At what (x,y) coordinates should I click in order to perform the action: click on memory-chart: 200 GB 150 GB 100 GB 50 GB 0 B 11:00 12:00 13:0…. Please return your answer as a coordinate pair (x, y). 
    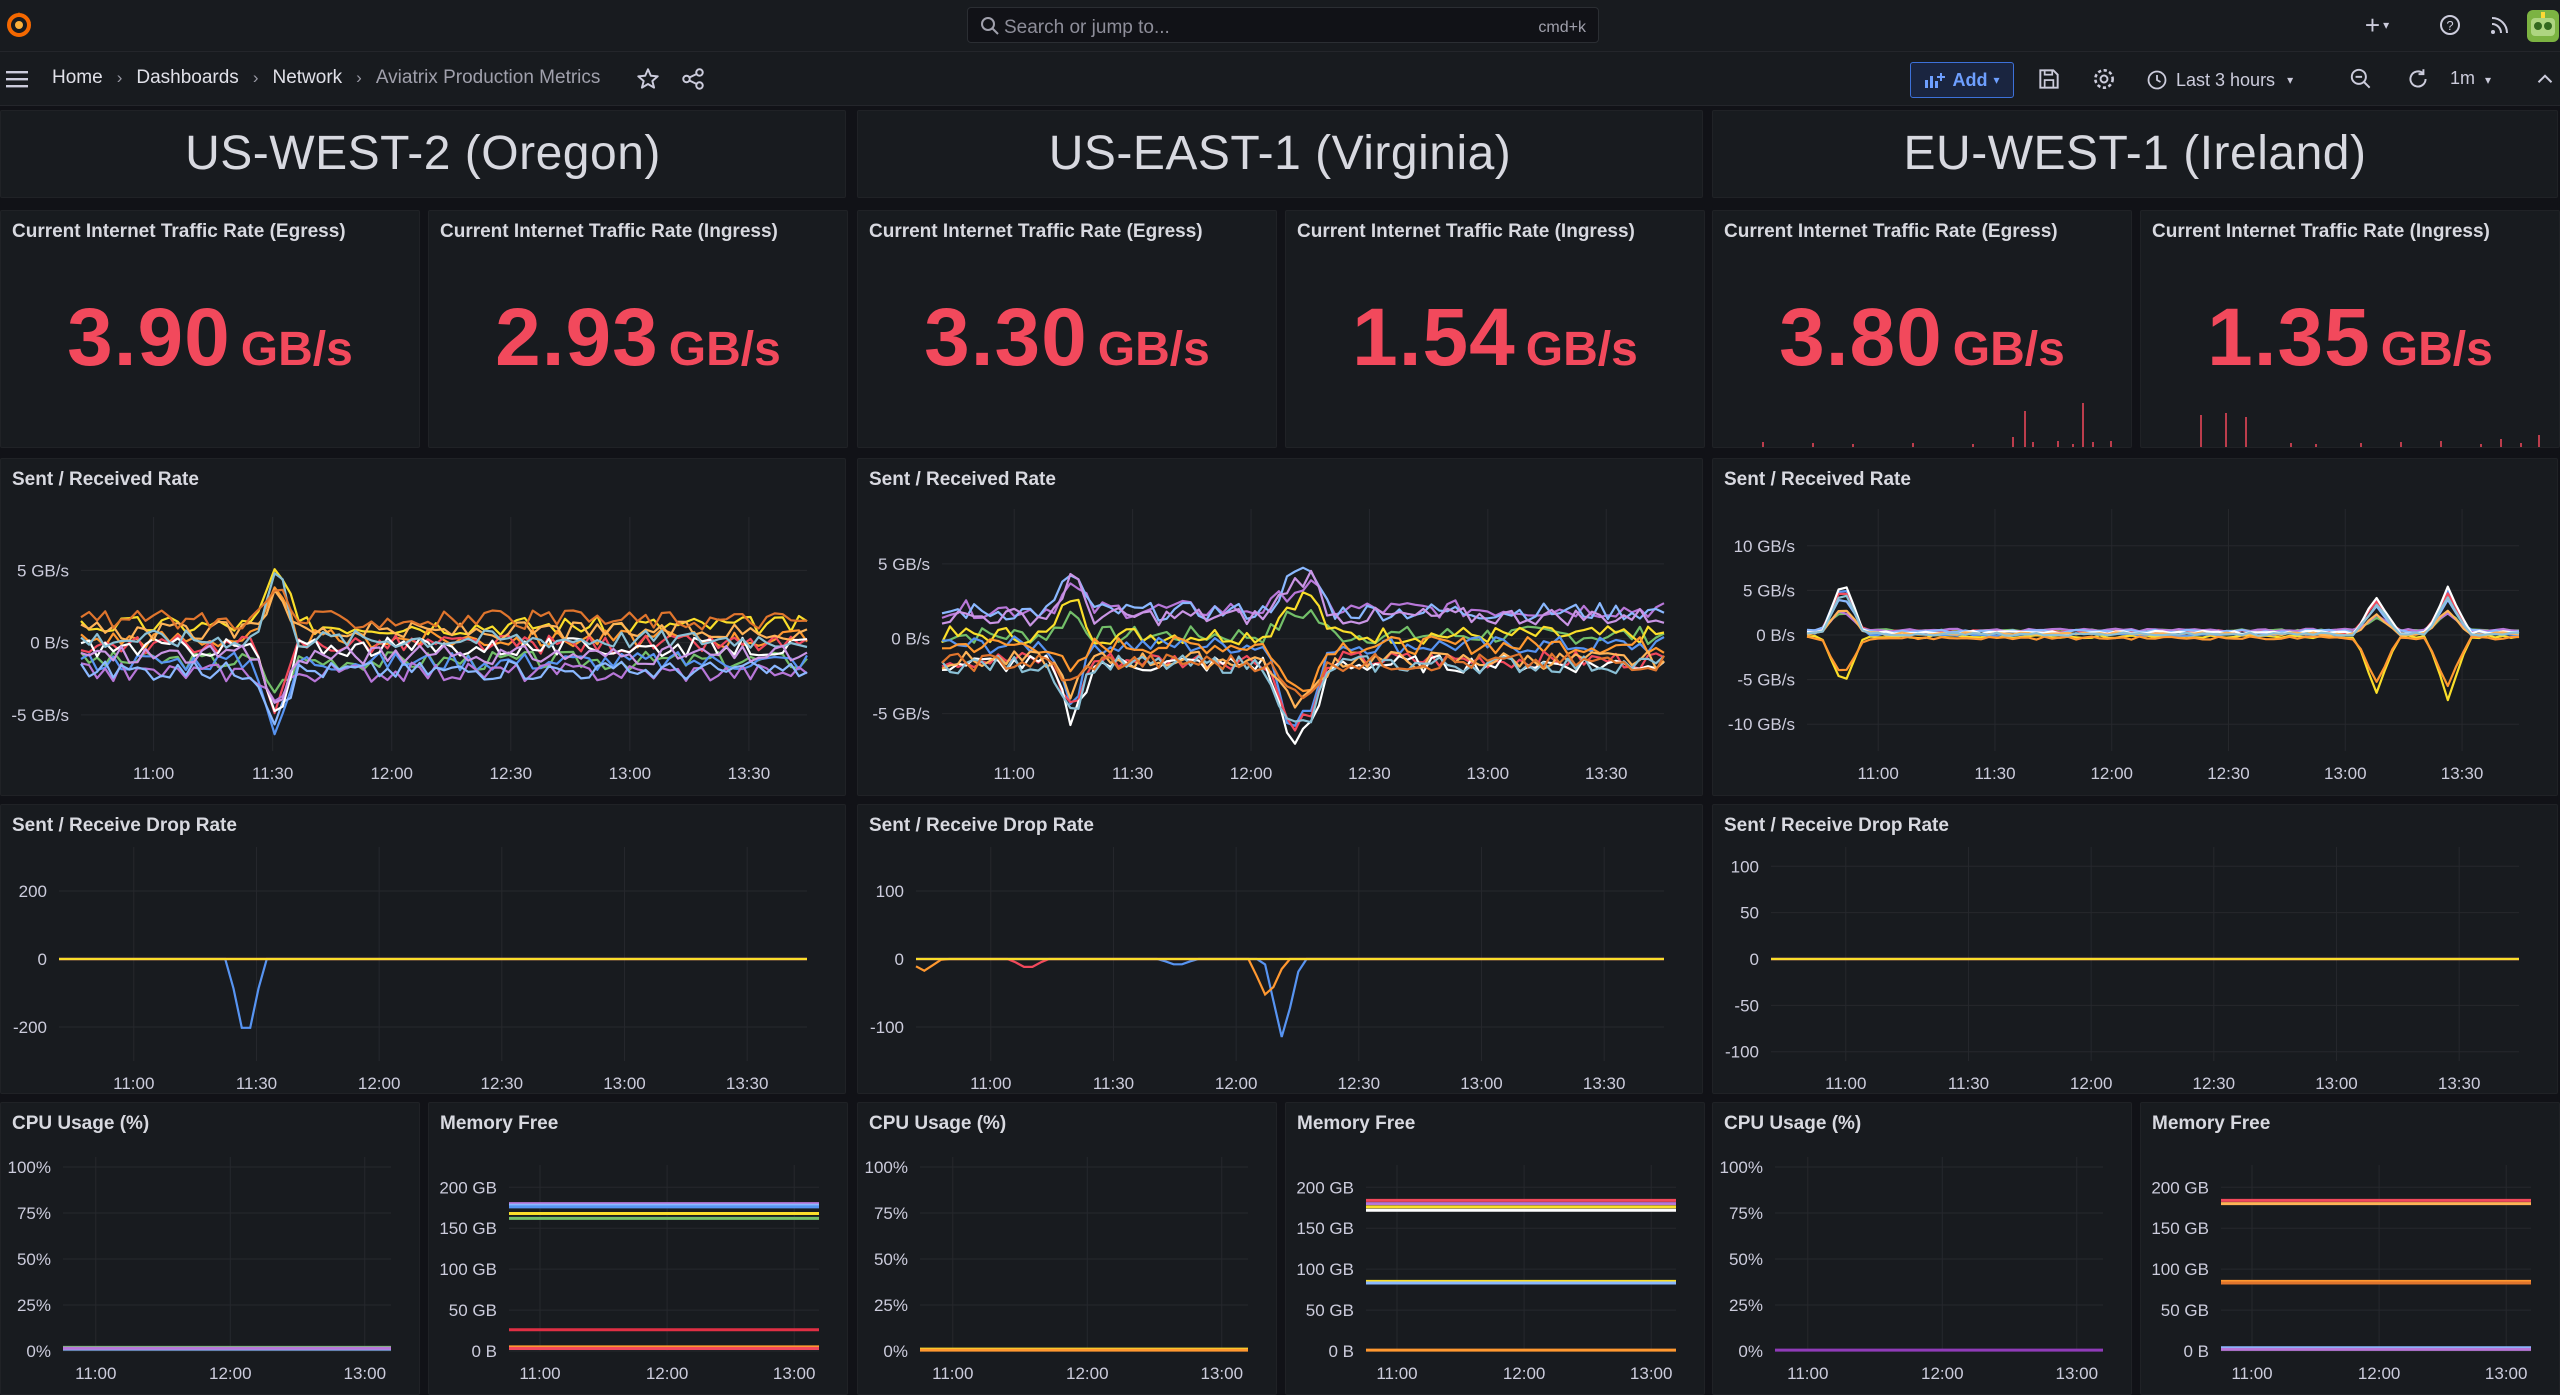
    Looking at the image, I should click on (2341, 1274).